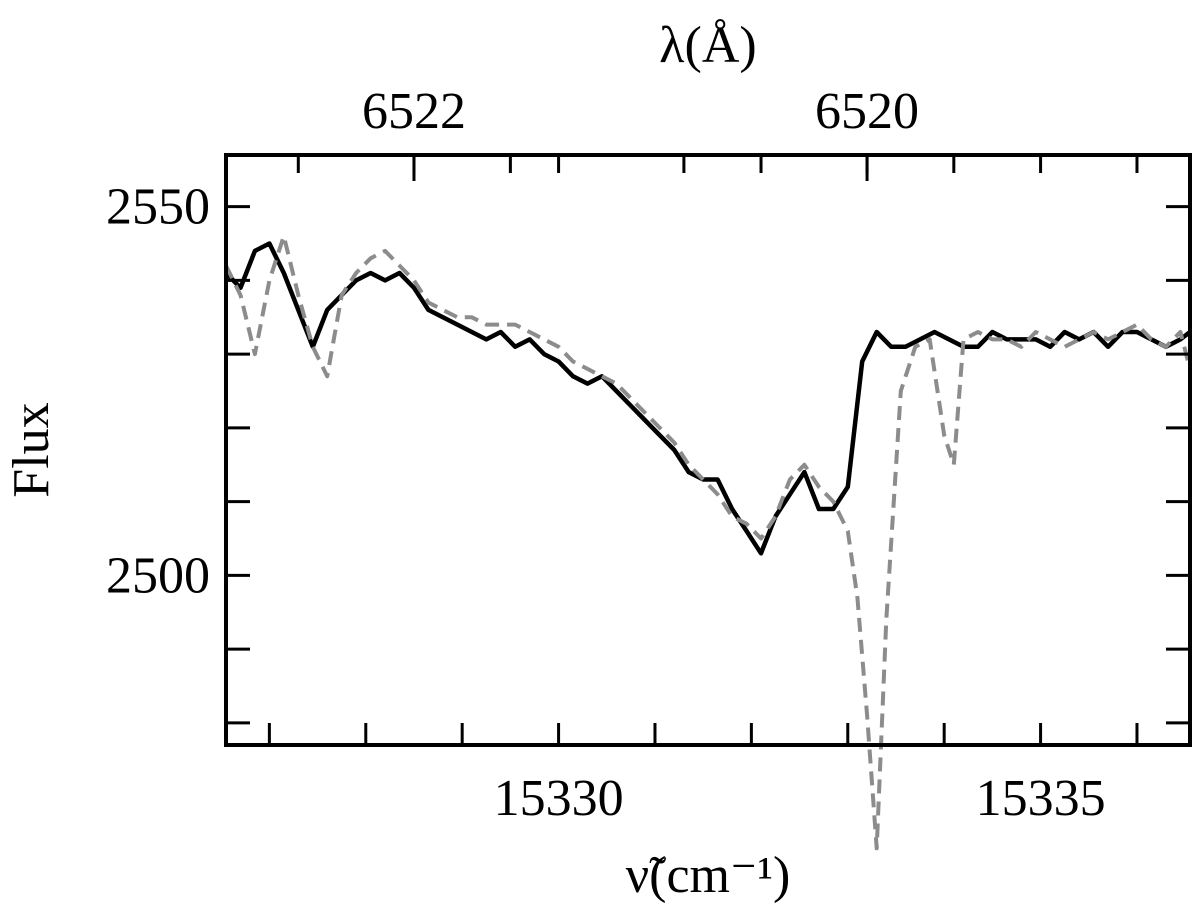 The width and height of the screenshot is (1200, 908). I want to click on x-axis-label: ν̃(cm⁻¹), so click(708, 875).